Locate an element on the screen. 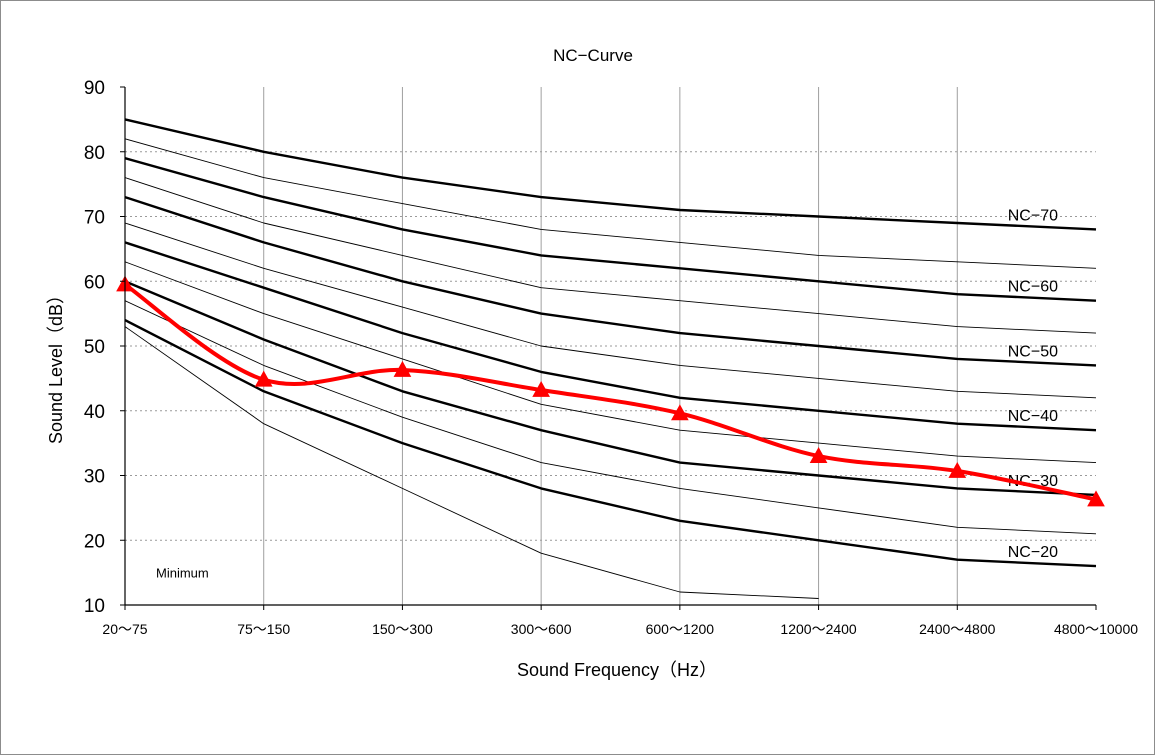 The width and height of the screenshot is (1155, 756). nc-curve-label: NC−40 is located at coordinates (1033, 416).